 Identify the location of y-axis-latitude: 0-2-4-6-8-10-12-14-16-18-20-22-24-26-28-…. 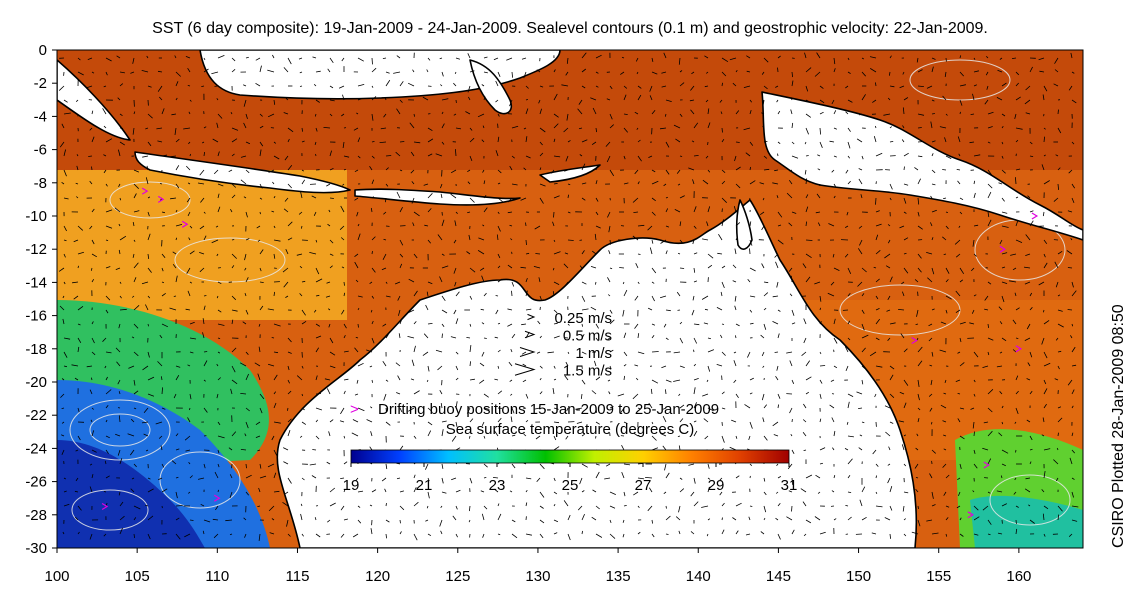
(41, 299).